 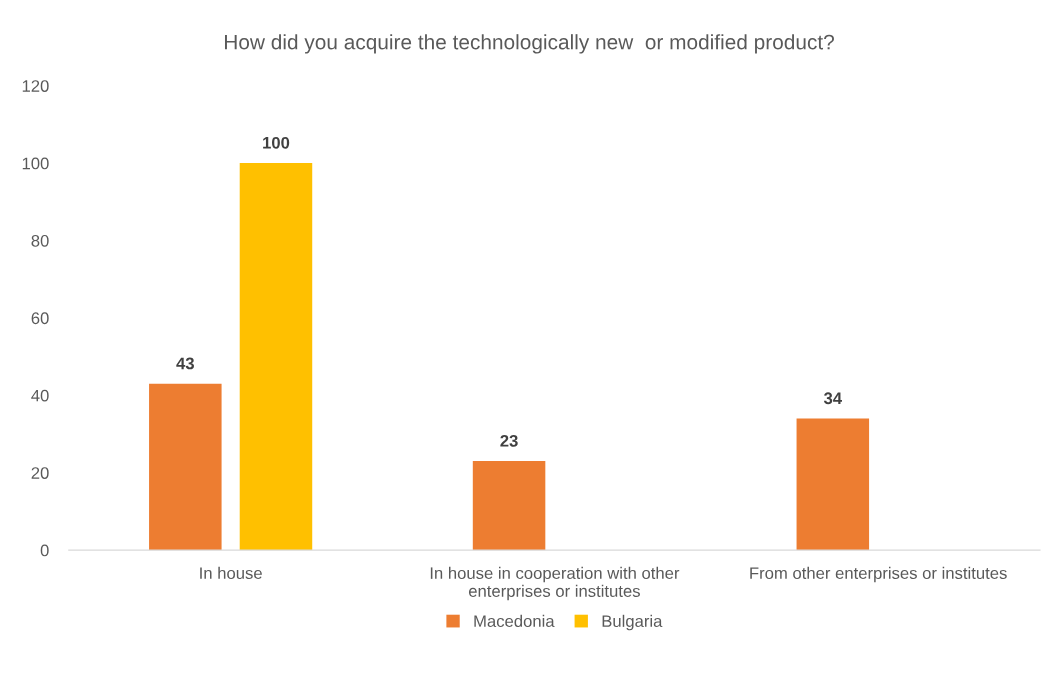 What do you see at coordinates (40, 395) in the screenshot?
I see `y-tick-label: 40` at bounding box center [40, 395].